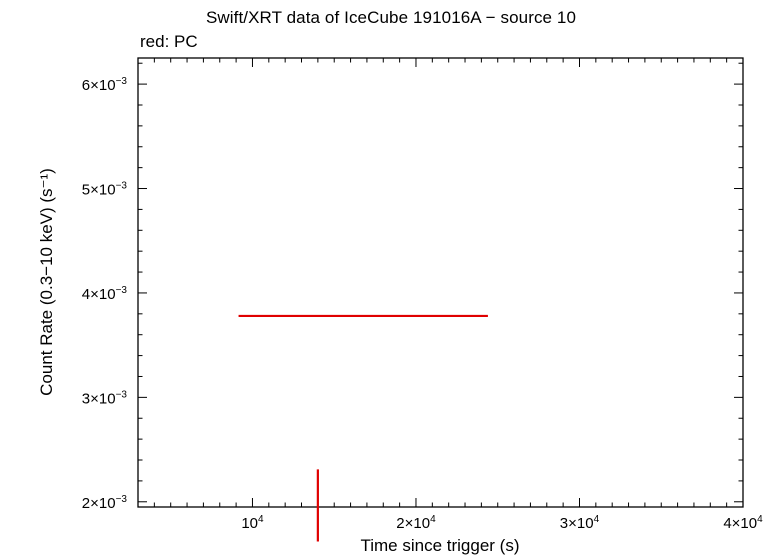 This screenshot has height=558, width=782. What do you see at coordinates (105, 294) in the screenshot?
I see `y-tick-label: 4×10⁻³` at bounding box center [105, 294].